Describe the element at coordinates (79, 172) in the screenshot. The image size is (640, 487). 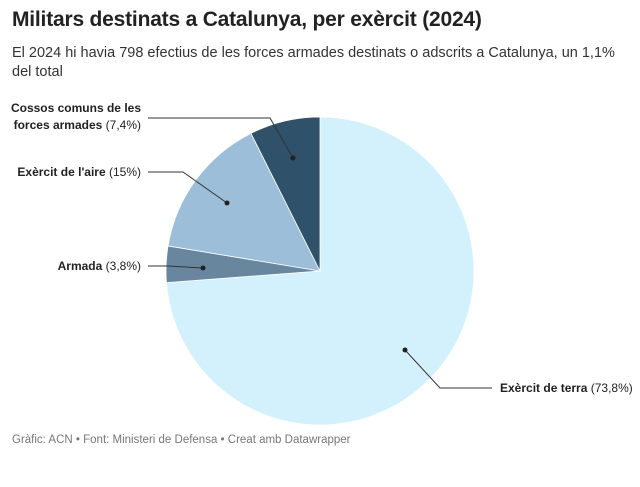
I see `slice-label: Exèrcit de l'aire (15%)` at that location.